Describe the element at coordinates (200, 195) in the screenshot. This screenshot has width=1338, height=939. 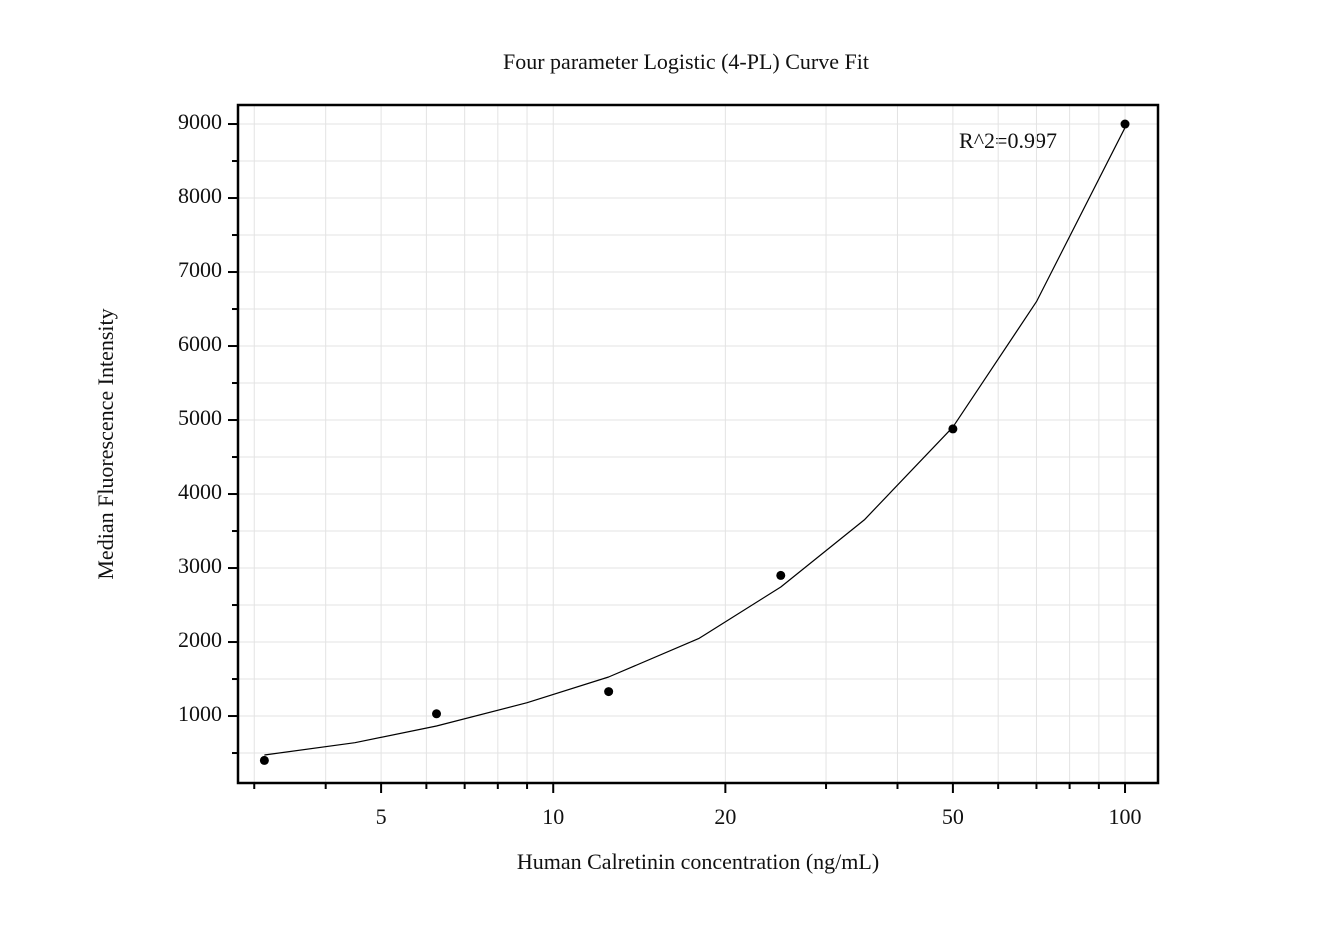
I see `y-tick-label: 8000` at that location.